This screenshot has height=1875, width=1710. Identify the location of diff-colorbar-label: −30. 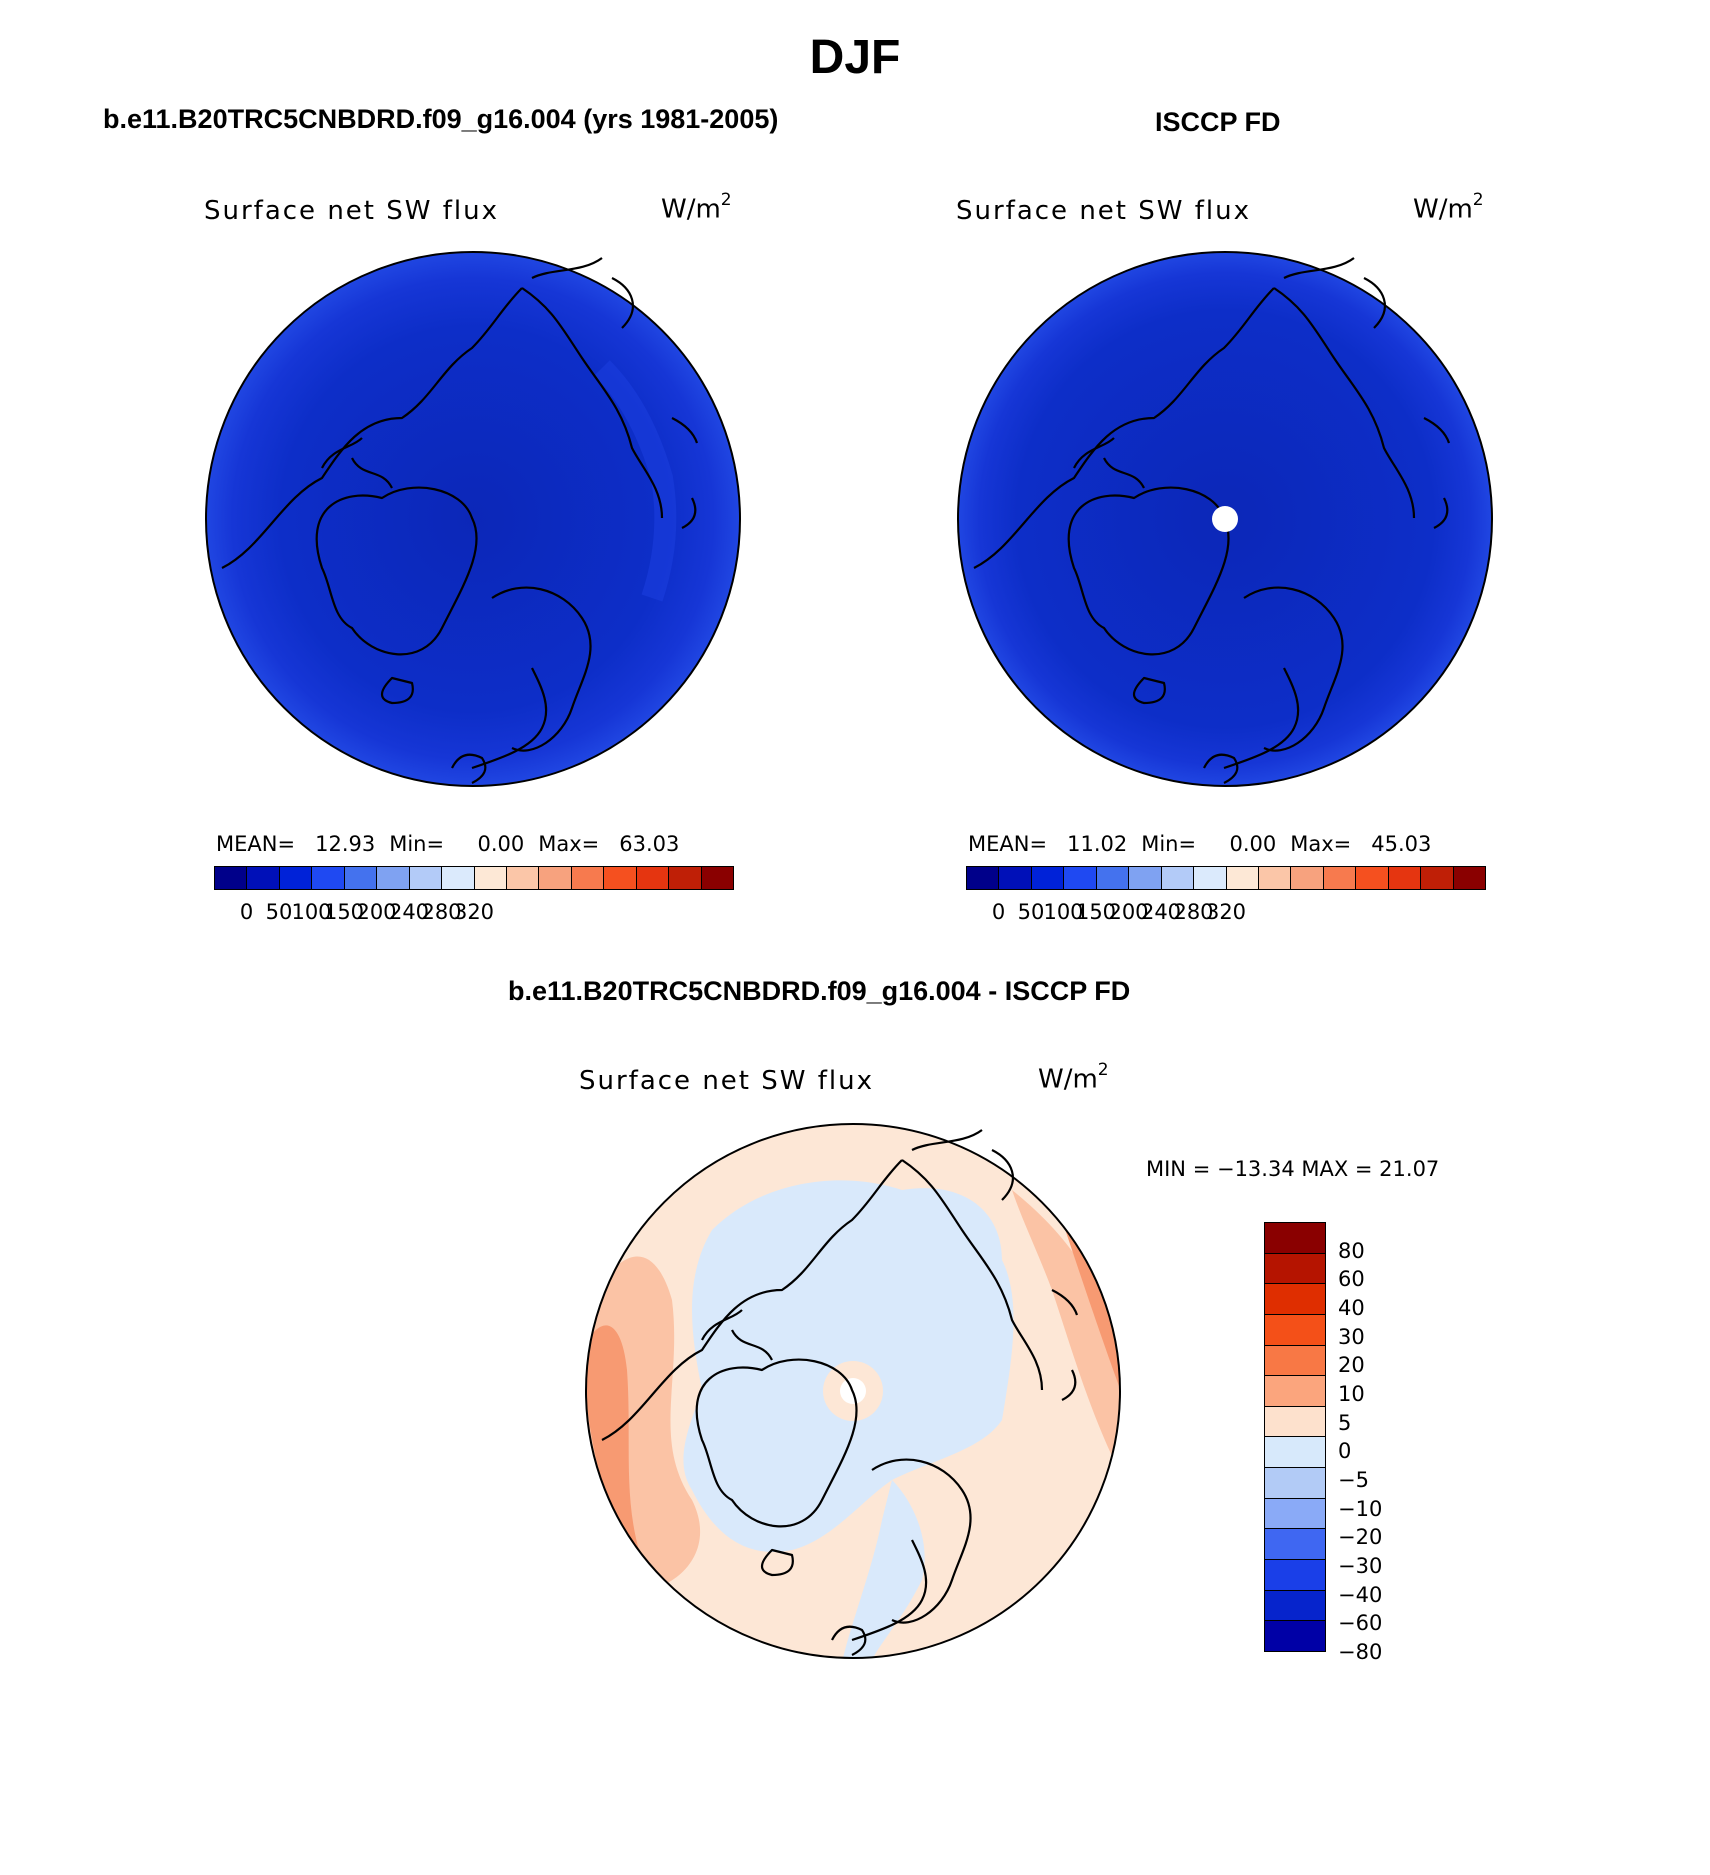
(1360, 1566).